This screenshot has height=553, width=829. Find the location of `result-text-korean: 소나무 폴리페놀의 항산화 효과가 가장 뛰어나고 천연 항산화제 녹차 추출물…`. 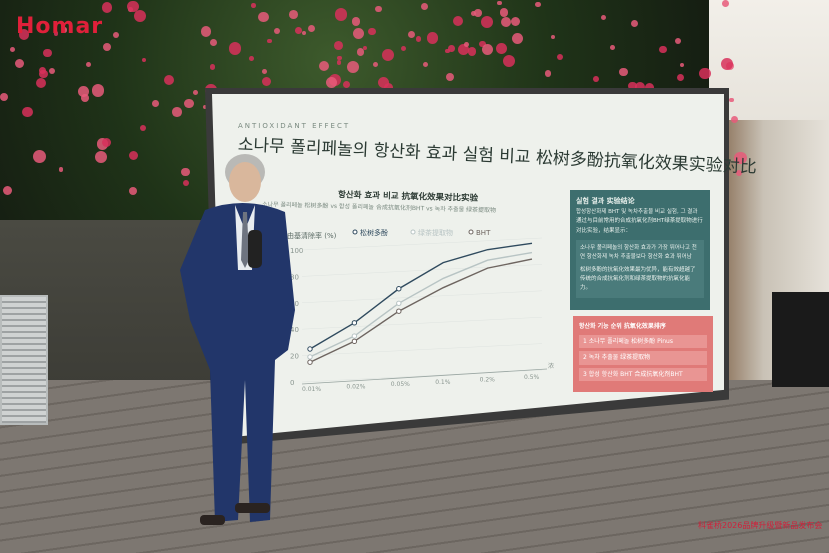

result-text-korean: 소나무 폴리페놀의 항산화 효과가 가장 뛰어나고 천연 항산화제 녹차 추출물… is located at coordinates (638, 252).